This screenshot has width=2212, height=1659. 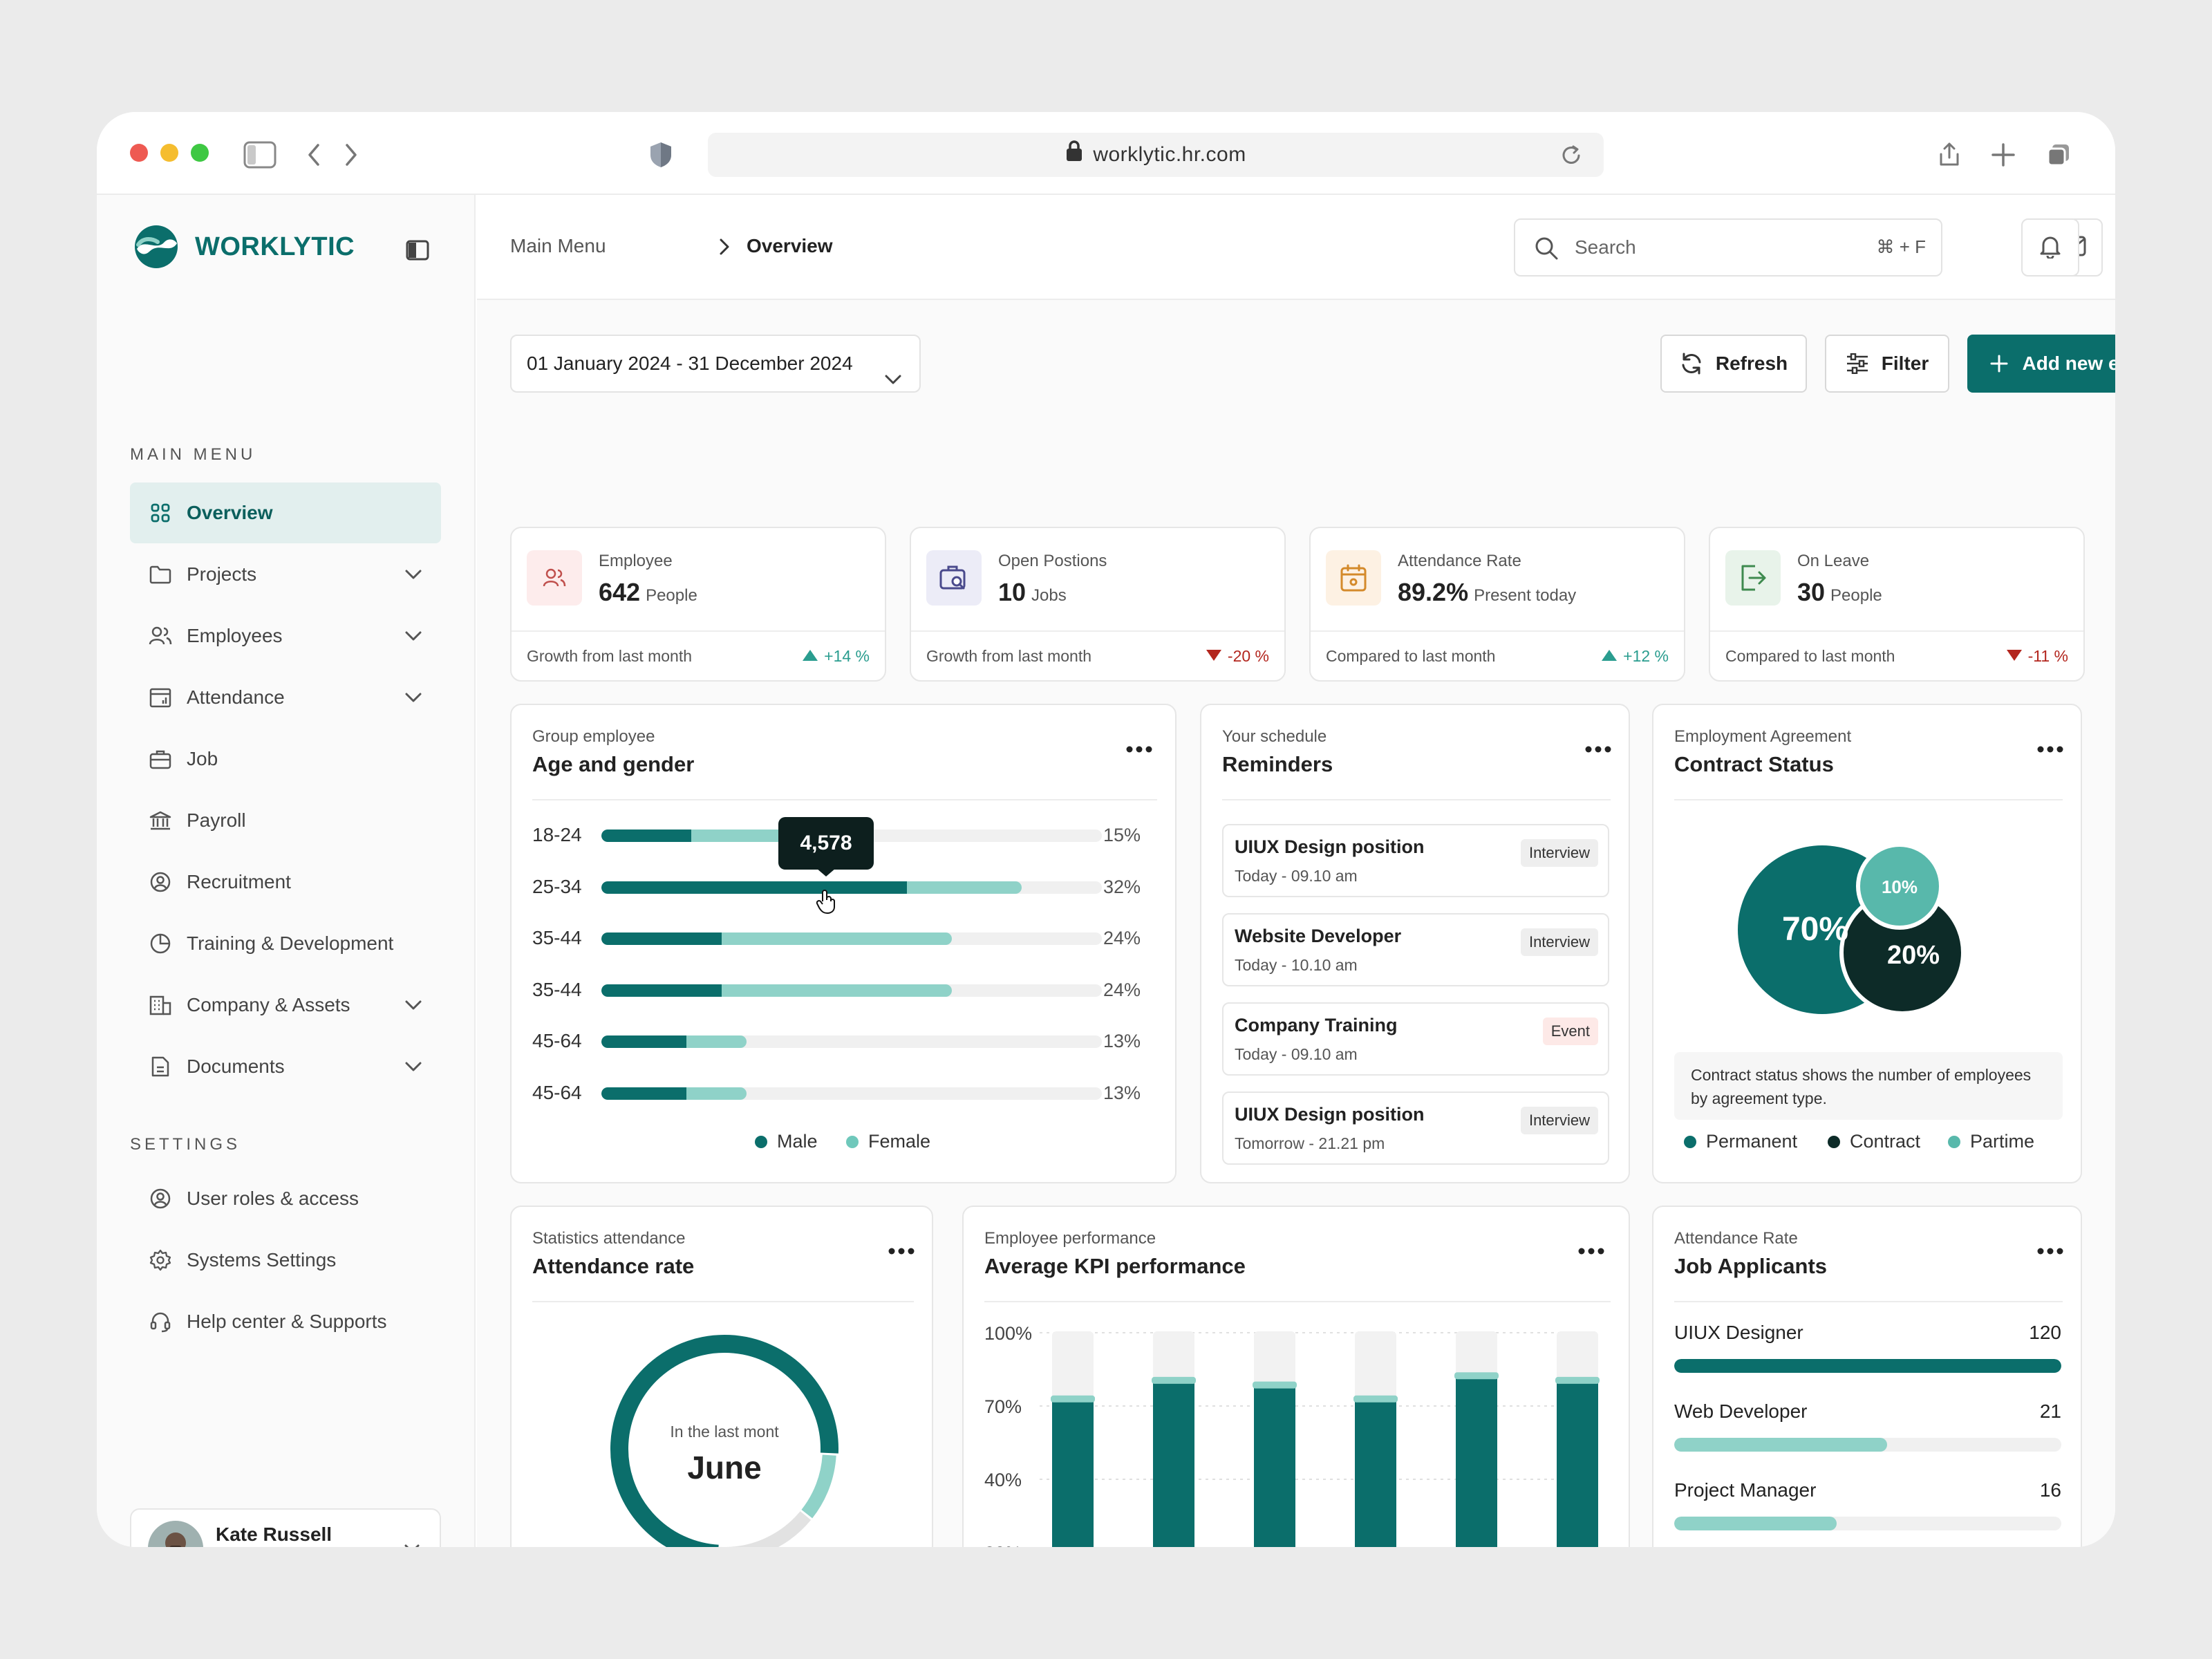 What do you see at coordinates (160, 882) in the screenshot?
I see `user-circle-icon` at bounding box center [160, 882].